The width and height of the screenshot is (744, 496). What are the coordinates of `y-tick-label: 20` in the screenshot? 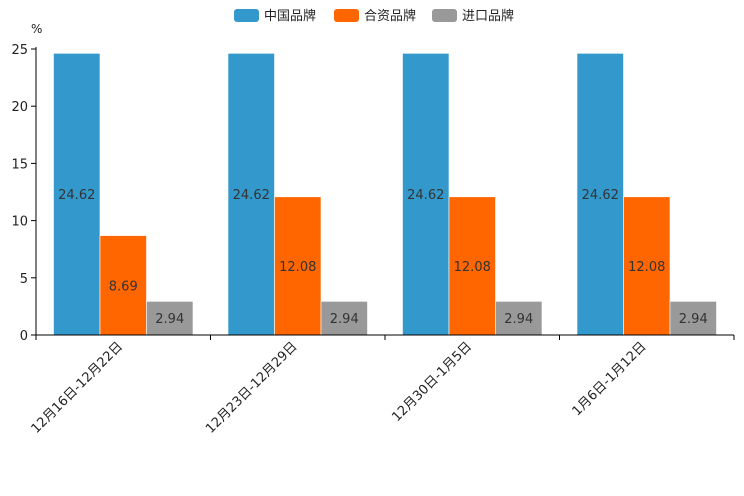 It's located at (19, 107).